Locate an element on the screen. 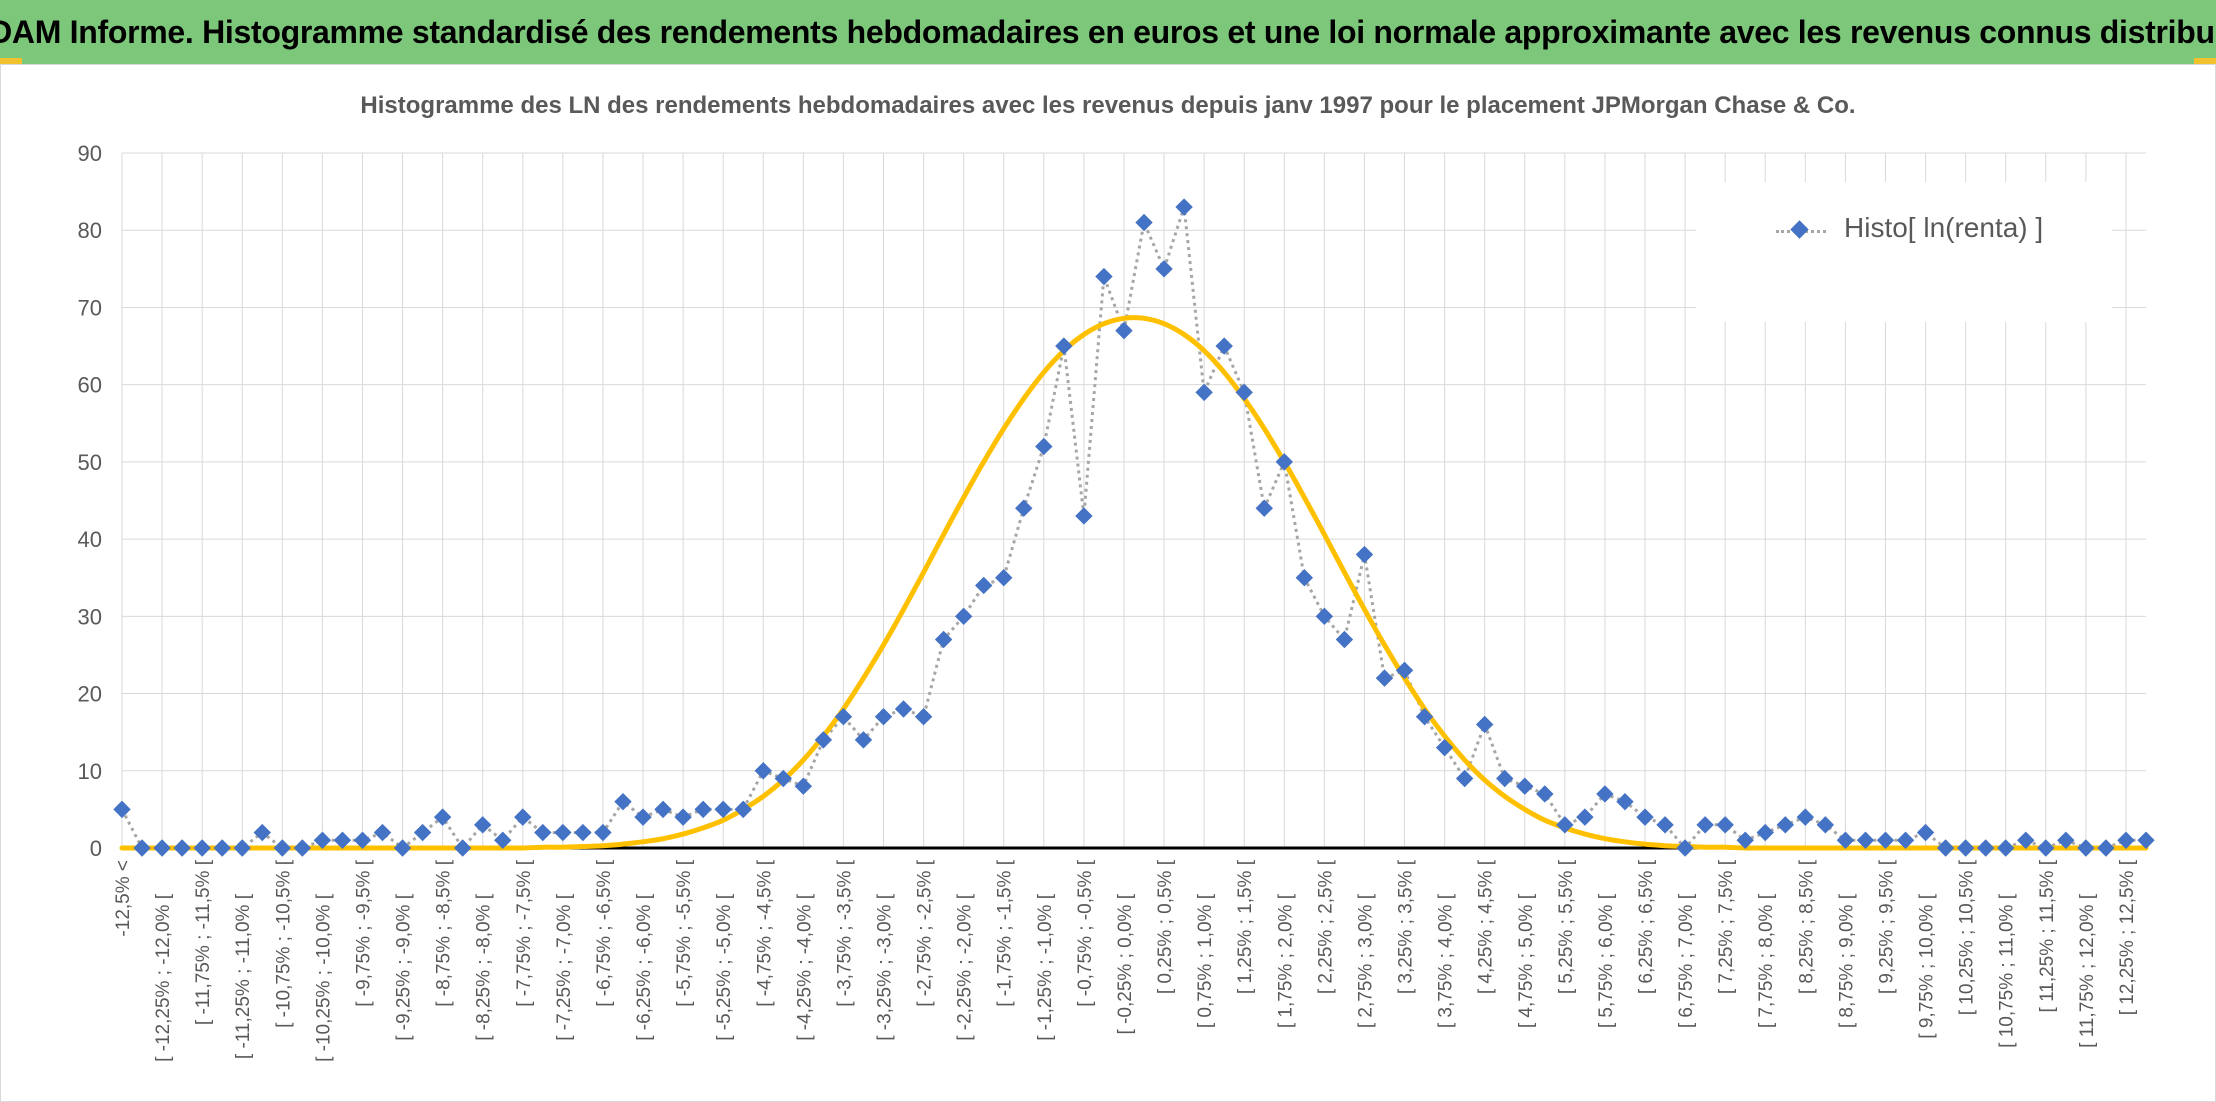  x-tick-label: [ -2,75% ; -2,5% [ is located at coordinates (925, 933).